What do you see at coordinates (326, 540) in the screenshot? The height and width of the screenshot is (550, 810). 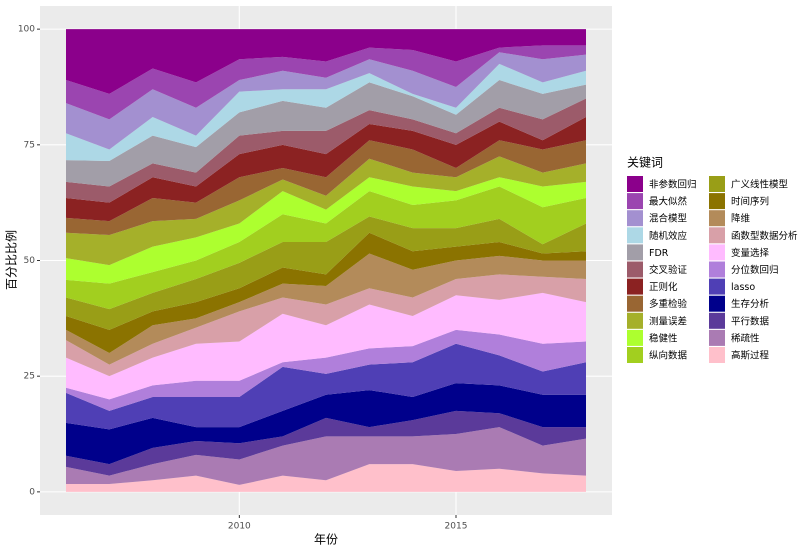 I see `x-axis-label: 年份` at bounding box center [326, 540].